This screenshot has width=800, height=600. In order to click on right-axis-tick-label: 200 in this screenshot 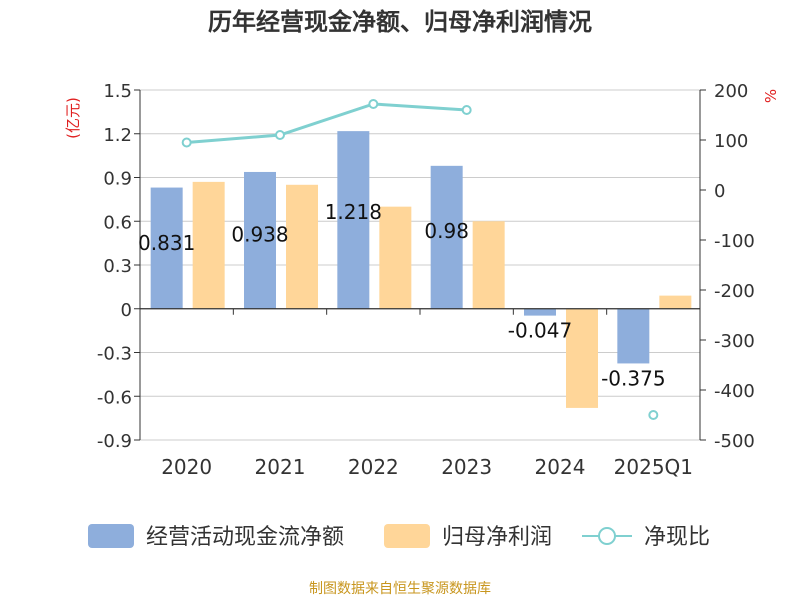, I will do `click(731, 91)`.